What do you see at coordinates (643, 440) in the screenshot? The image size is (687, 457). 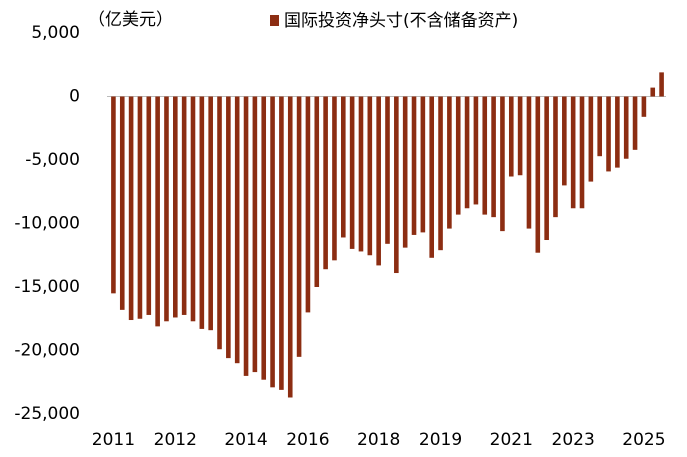 I see `x-tick-label: 2025` at bounding box center [643, 440].